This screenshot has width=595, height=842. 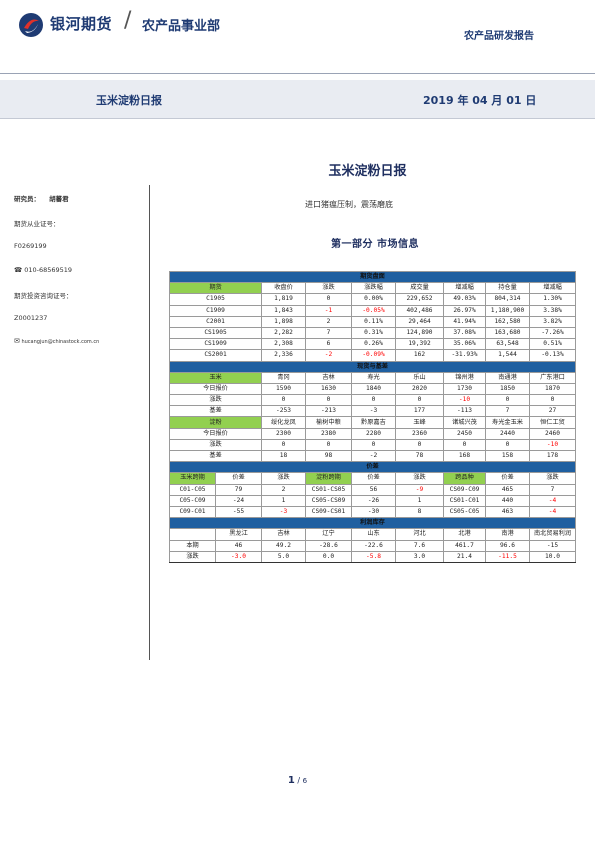 What do you see at coordinates (238, 512) in the screenshot?
I see `table-cell: -55` at bounding box center [238, 512].